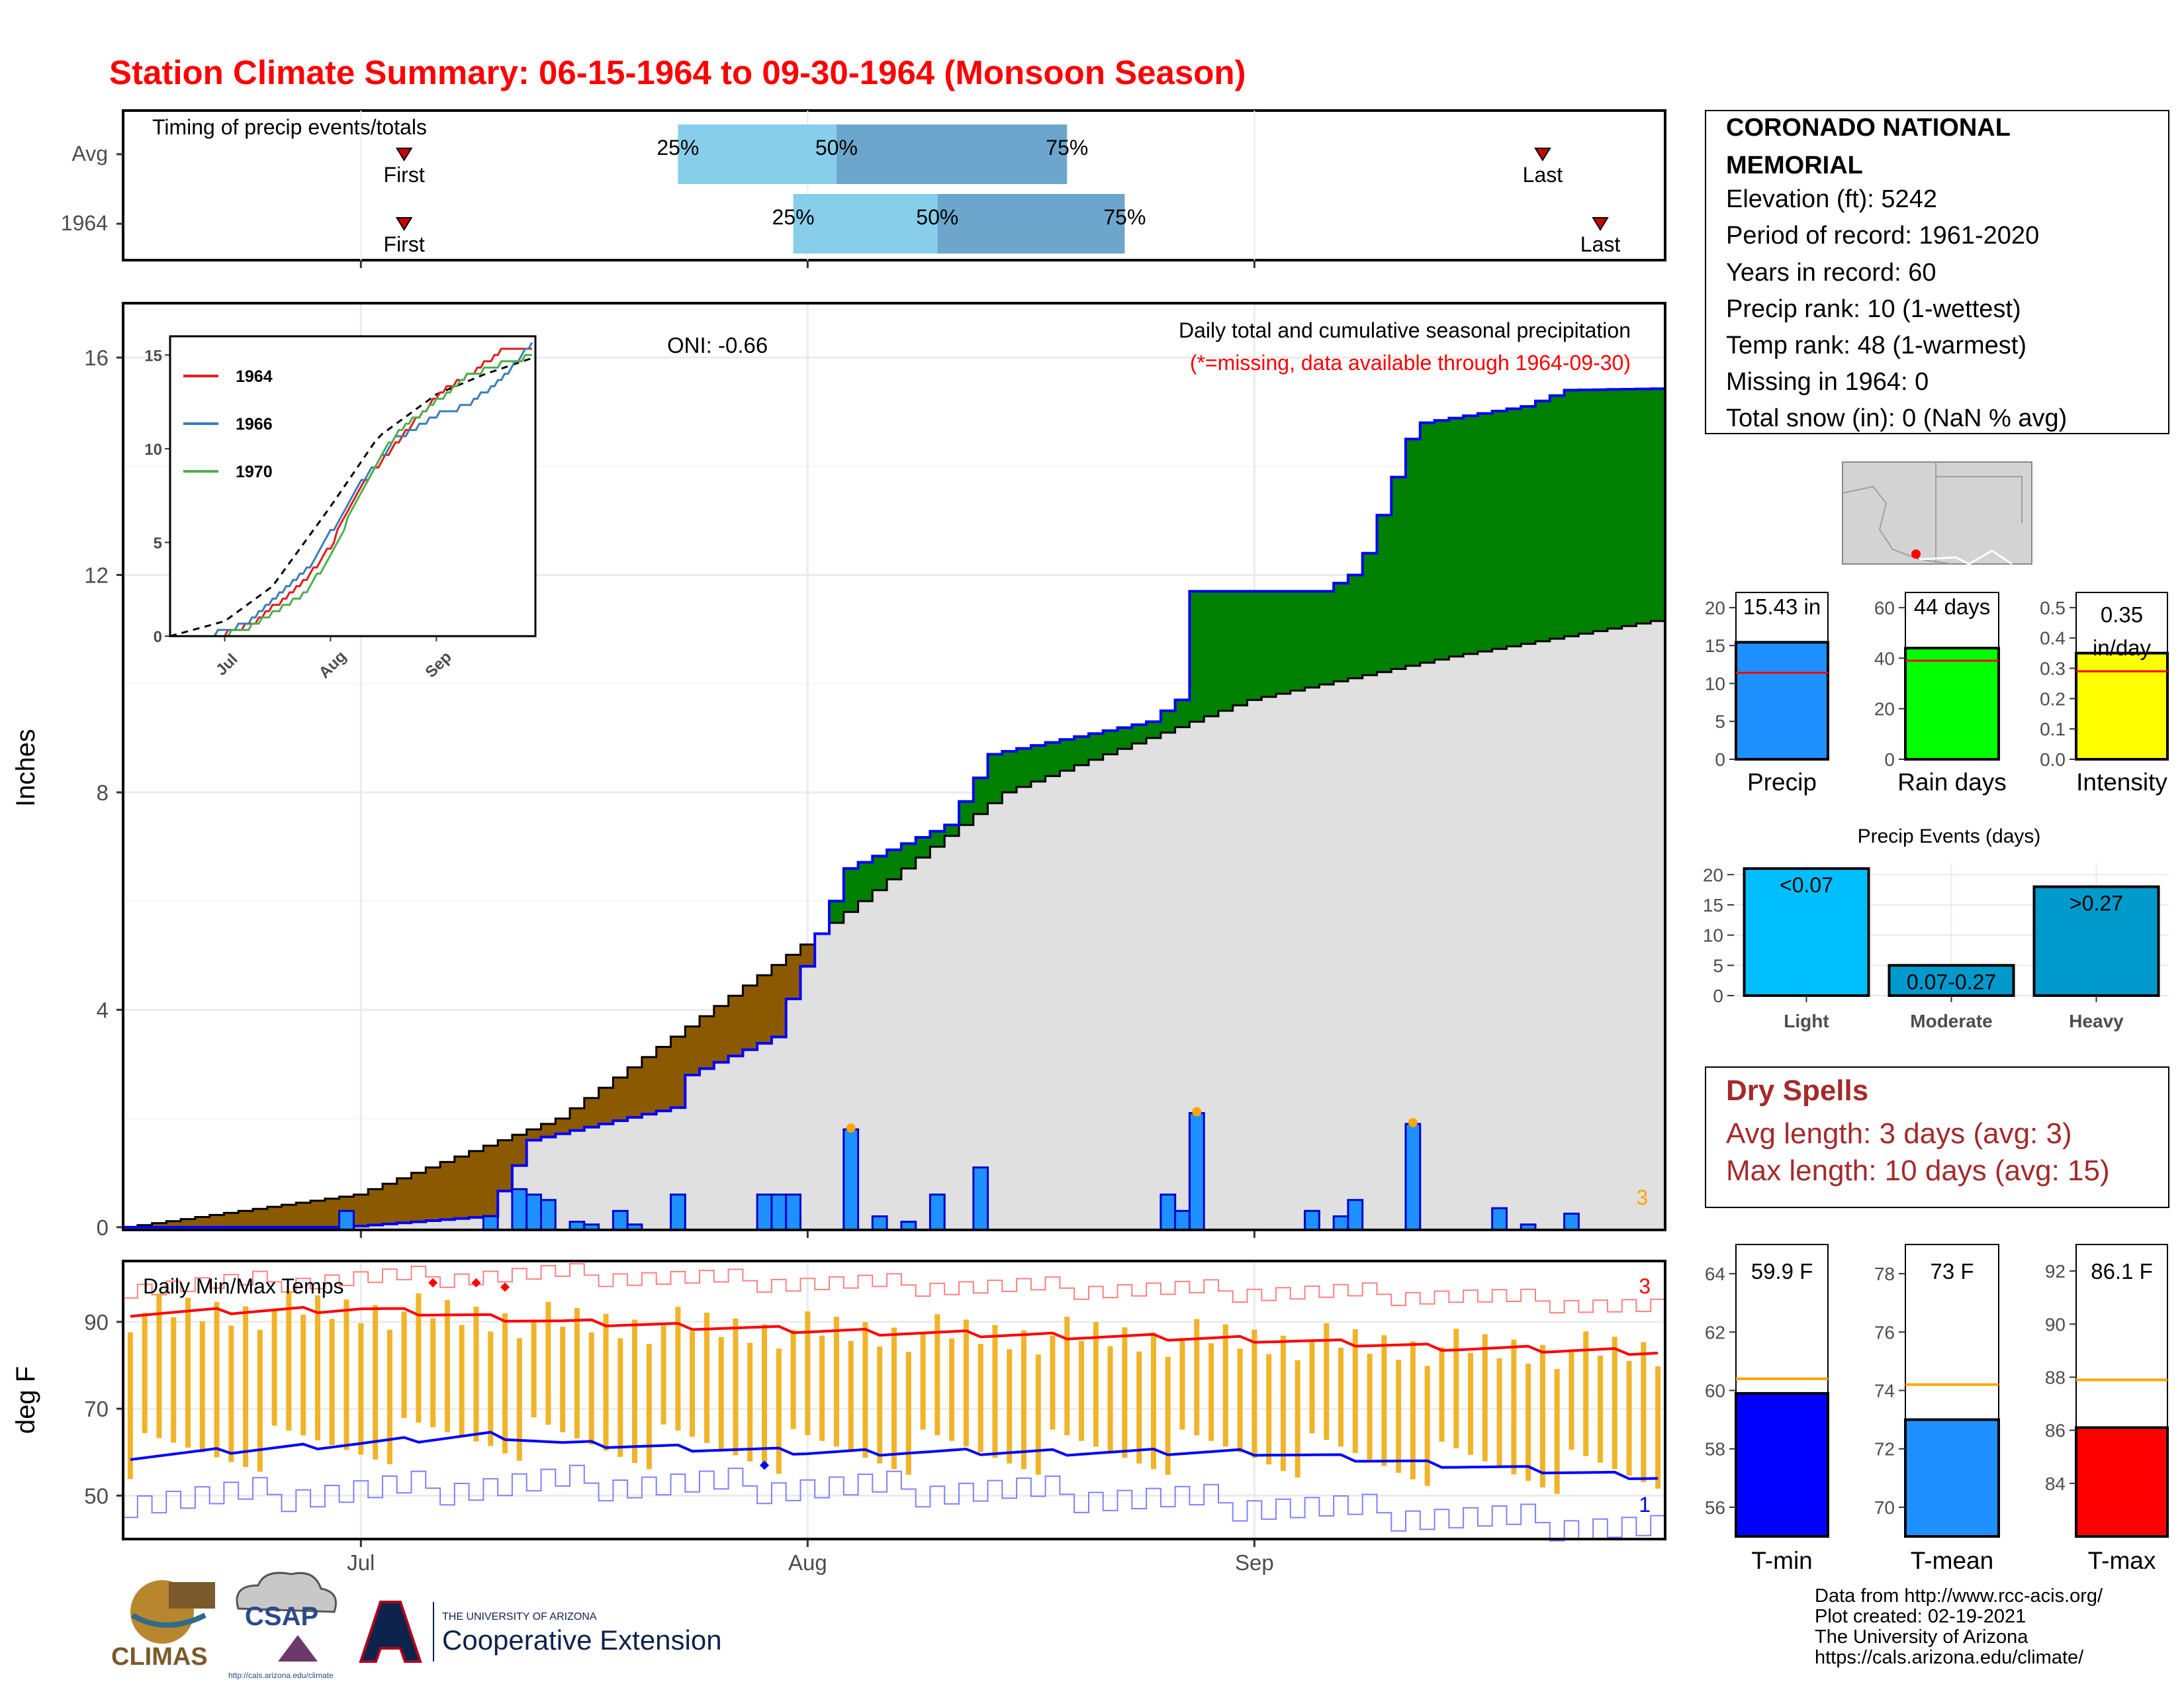 The image size is (2184, 1688). What do you see at coordinates (1713, 905) in the screenshot?
I see `events-y-tick-label: 15` at bounding box center [1713, 905].